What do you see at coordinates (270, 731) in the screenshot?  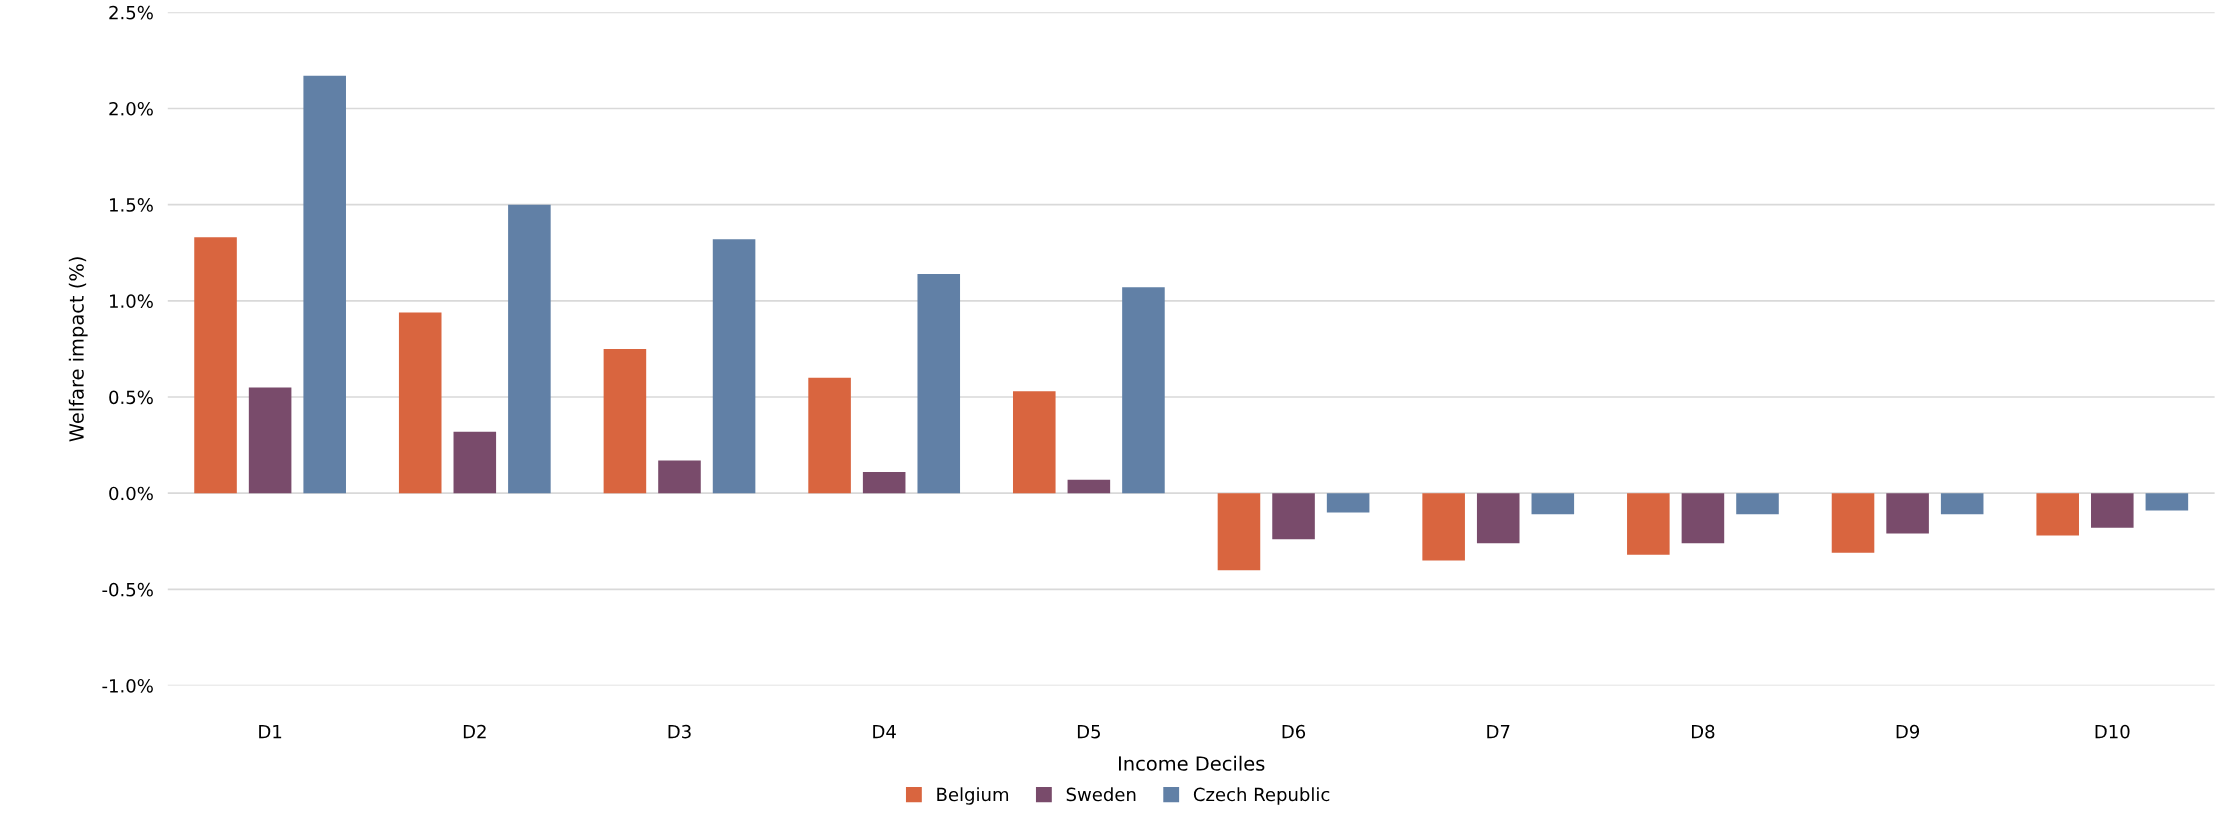 I see `x-tick-label: D1` at bounding box center [270, 731].